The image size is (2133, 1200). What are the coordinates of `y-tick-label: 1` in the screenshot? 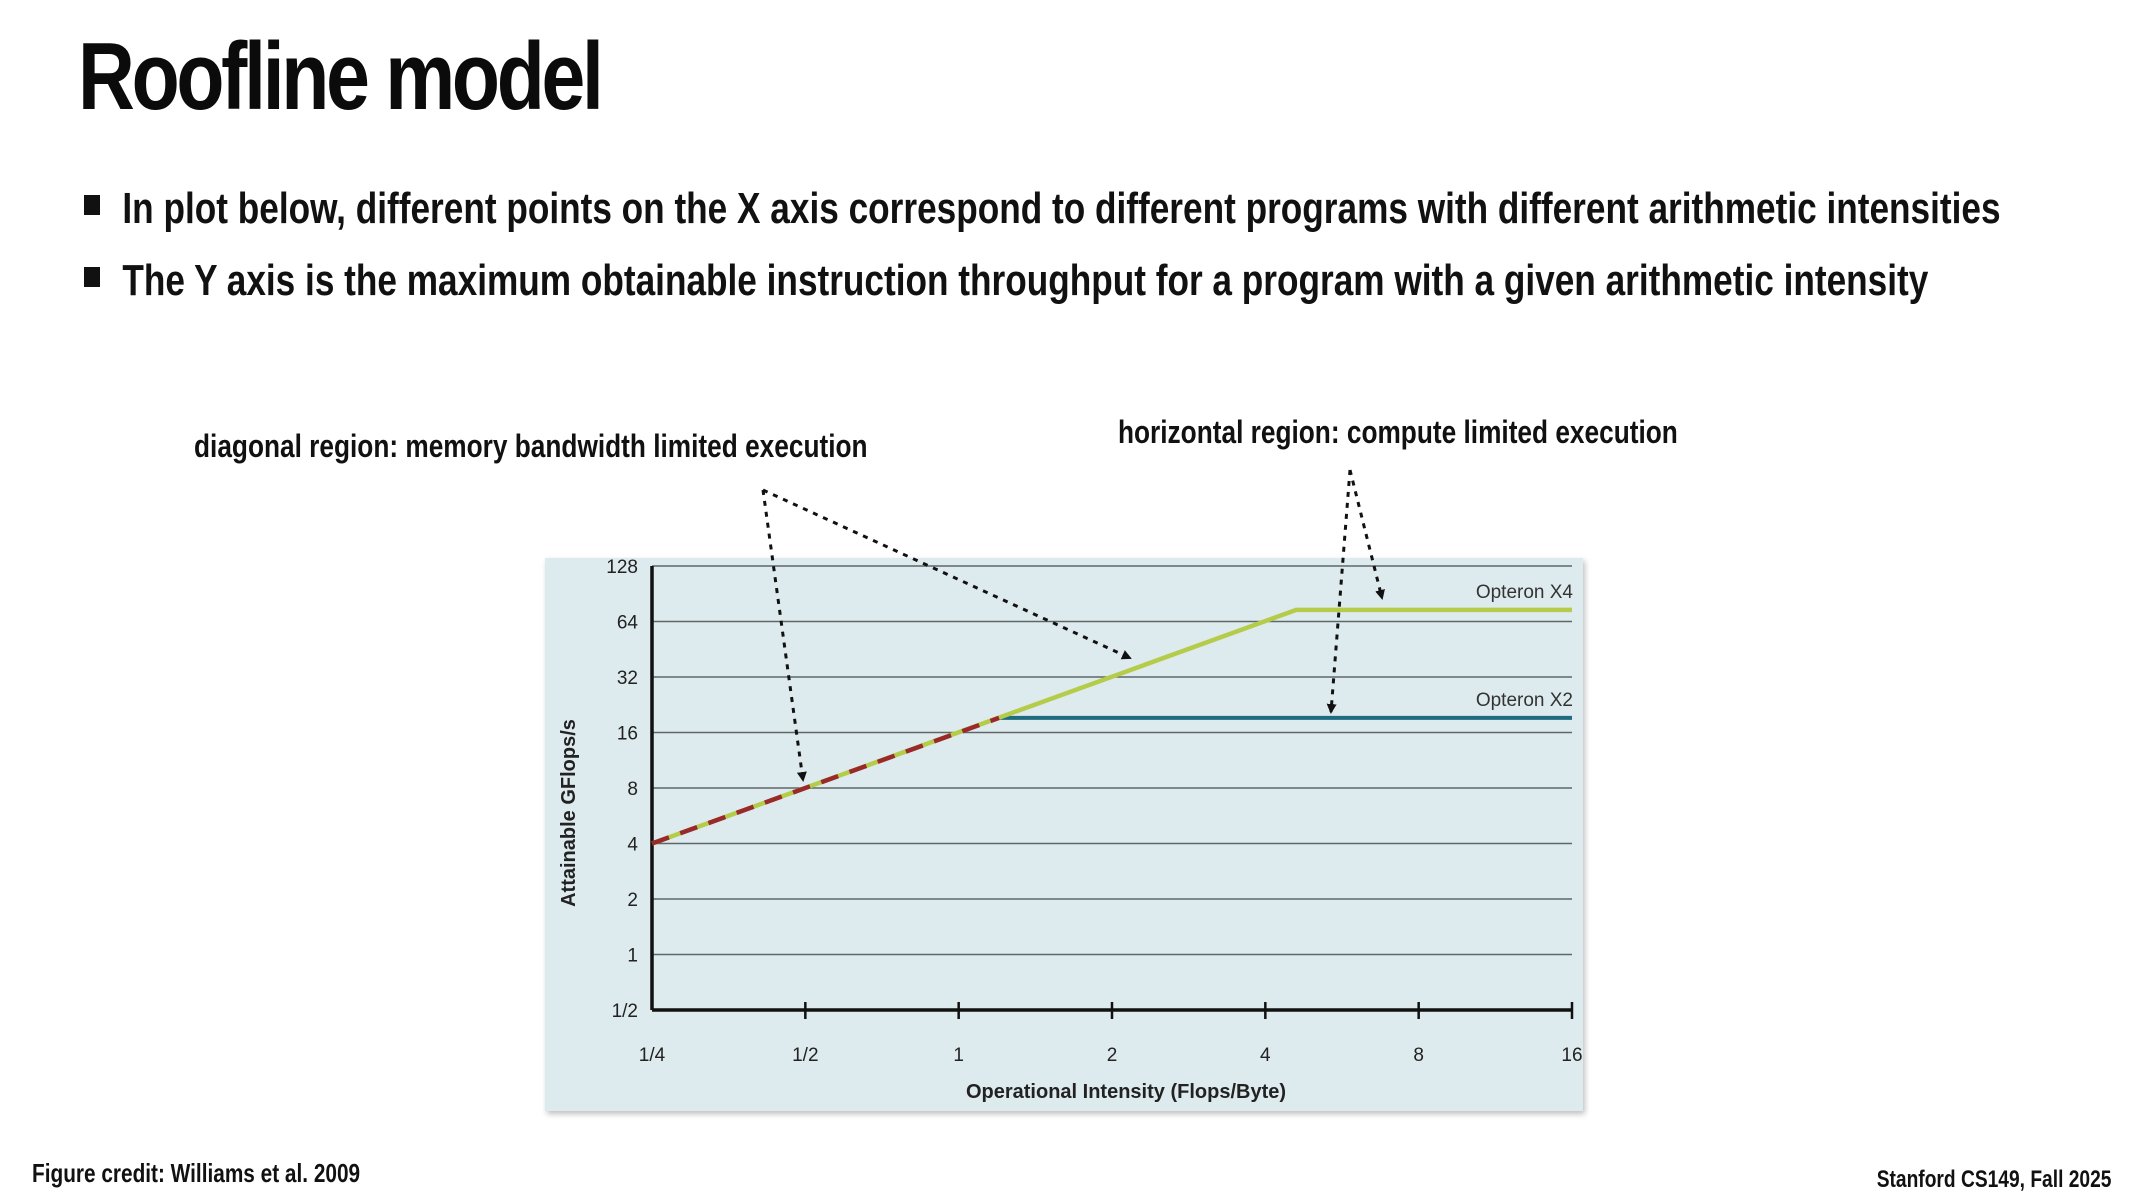 It's located at (632, 956).